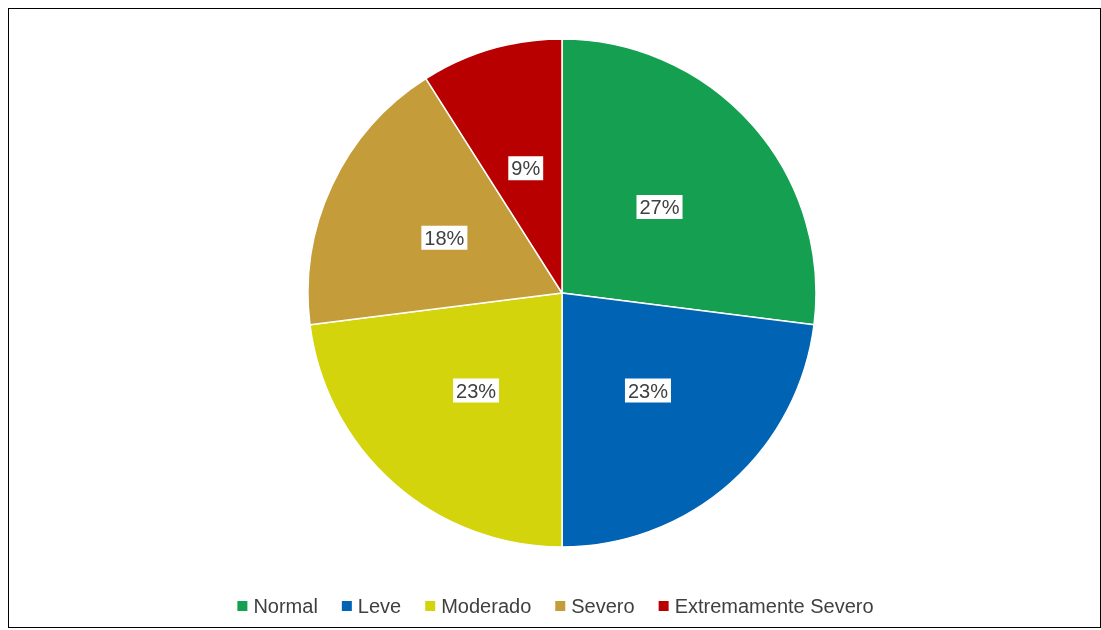 This screenshot has height=630, width=1101. What do you see at coordinates (285, 606) in the screenshot?
I see `legend-label: Normal` at bounding box center [285, 606].